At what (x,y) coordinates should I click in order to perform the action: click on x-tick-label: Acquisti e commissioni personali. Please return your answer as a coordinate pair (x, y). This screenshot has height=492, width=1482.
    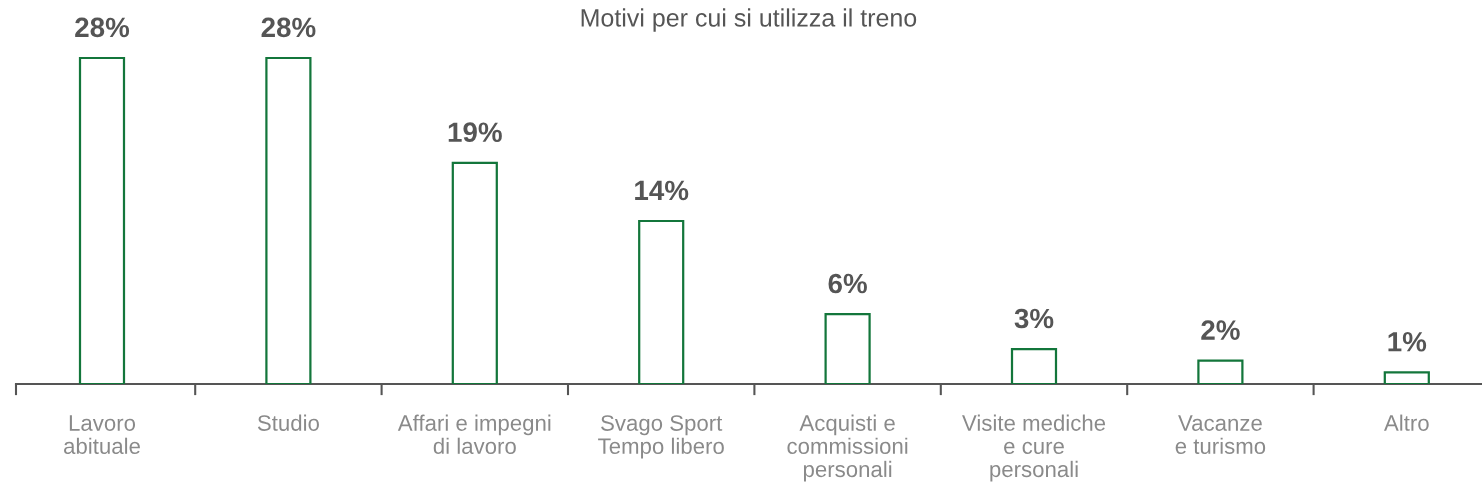
    Looking at the image, I should click on (847, 448).